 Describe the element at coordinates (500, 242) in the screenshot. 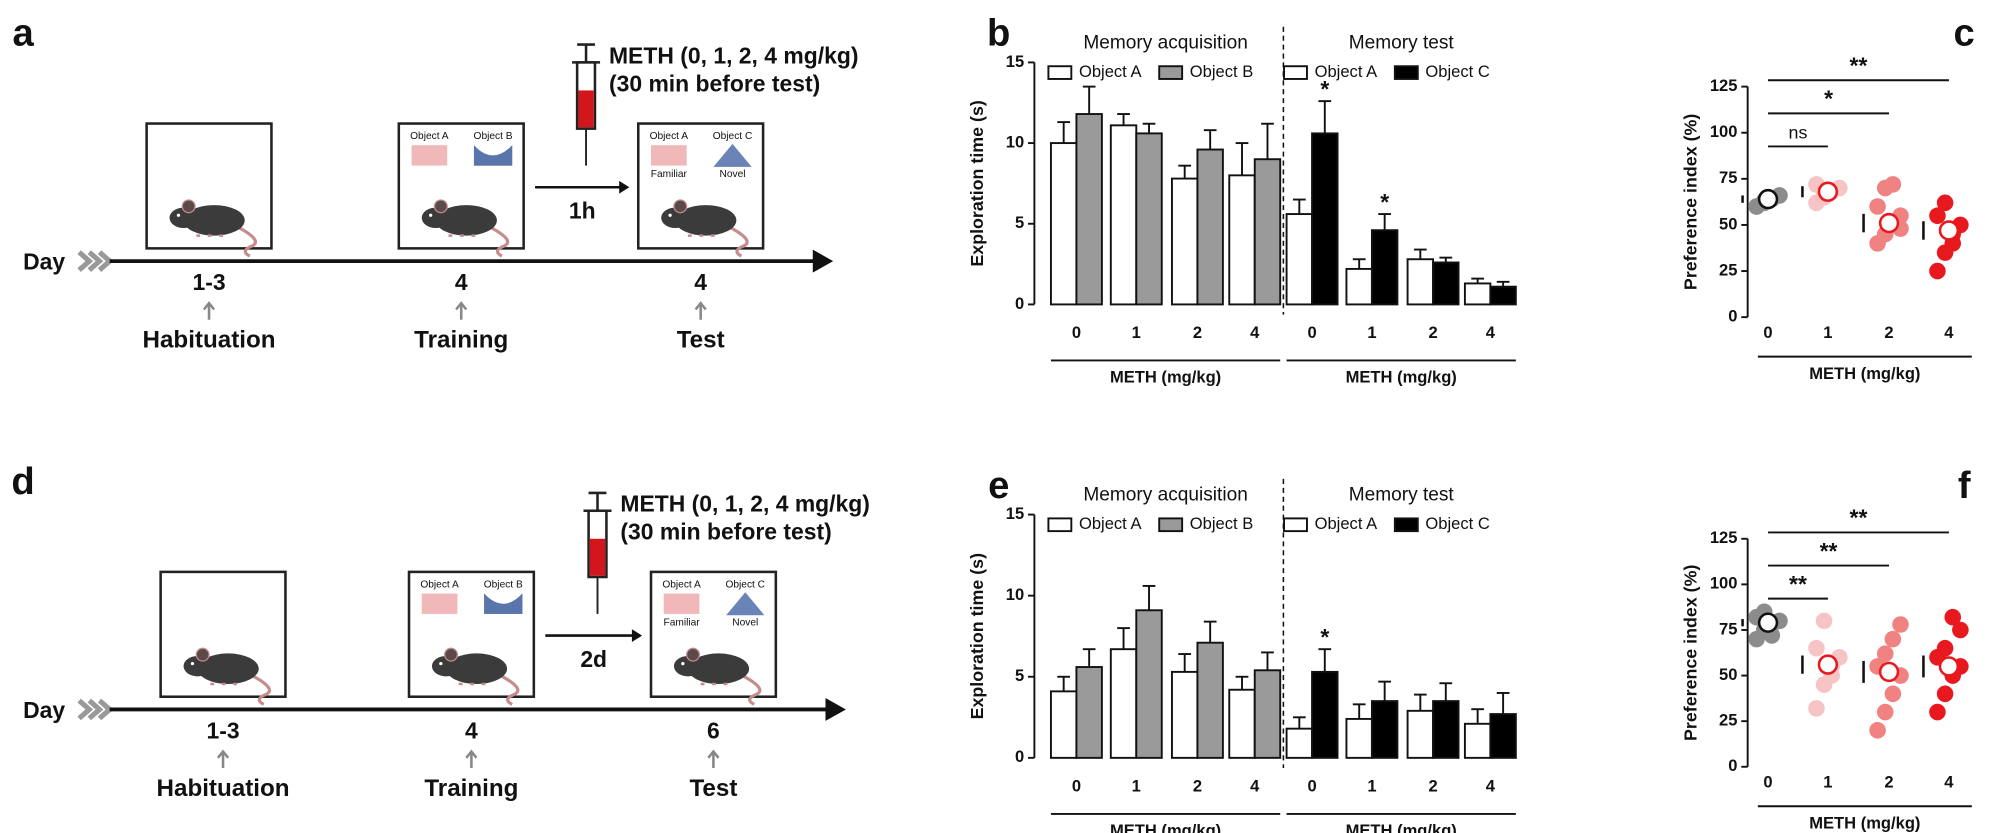

I see `mouse-tail` at that location.